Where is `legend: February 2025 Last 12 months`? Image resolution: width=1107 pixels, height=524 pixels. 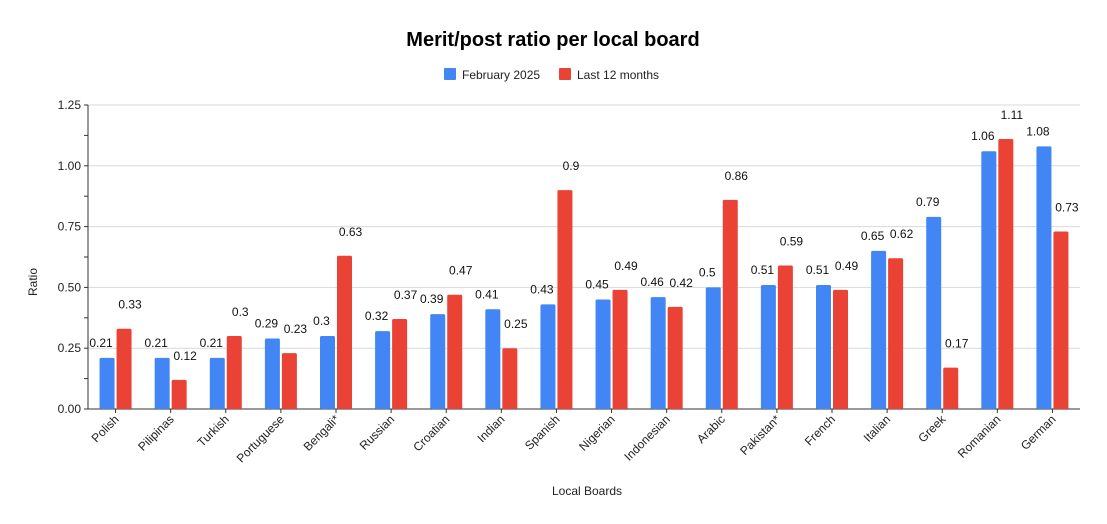
legend: February 2025 Last 12 months is located at coordinates (551, 75).